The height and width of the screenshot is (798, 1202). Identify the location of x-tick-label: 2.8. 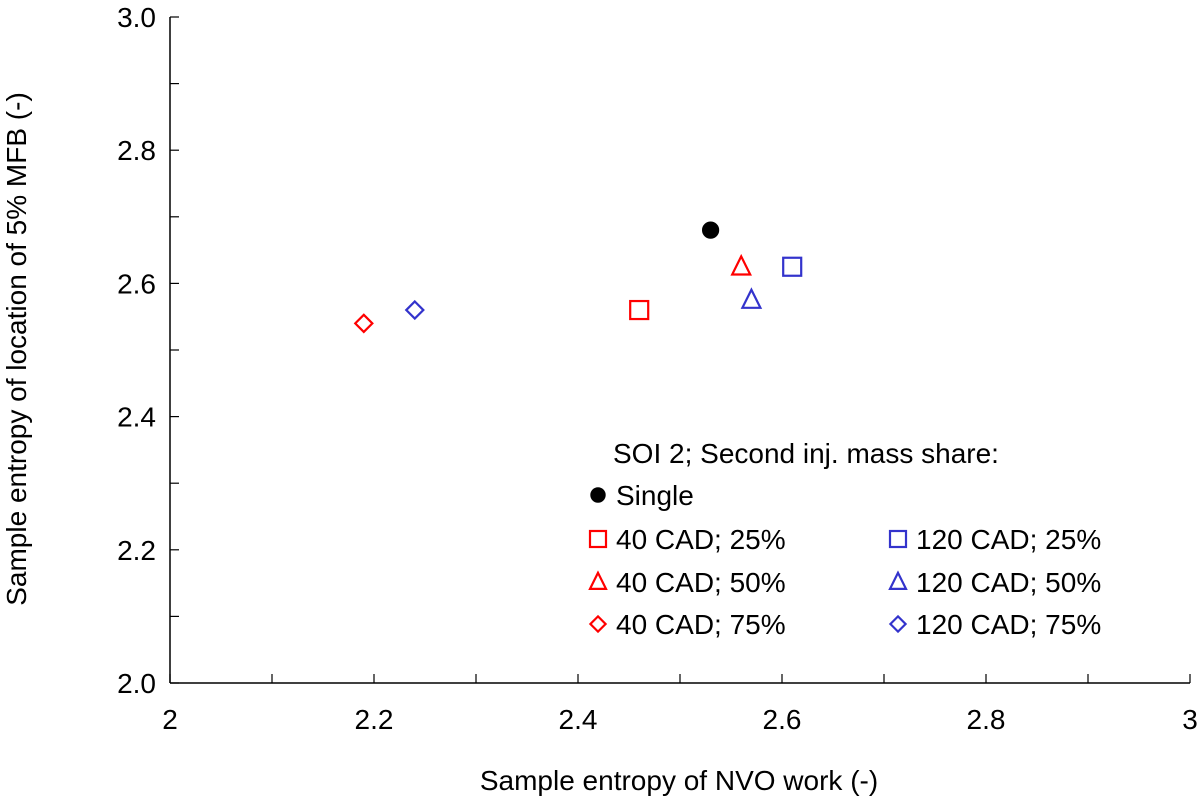
(986, 719).